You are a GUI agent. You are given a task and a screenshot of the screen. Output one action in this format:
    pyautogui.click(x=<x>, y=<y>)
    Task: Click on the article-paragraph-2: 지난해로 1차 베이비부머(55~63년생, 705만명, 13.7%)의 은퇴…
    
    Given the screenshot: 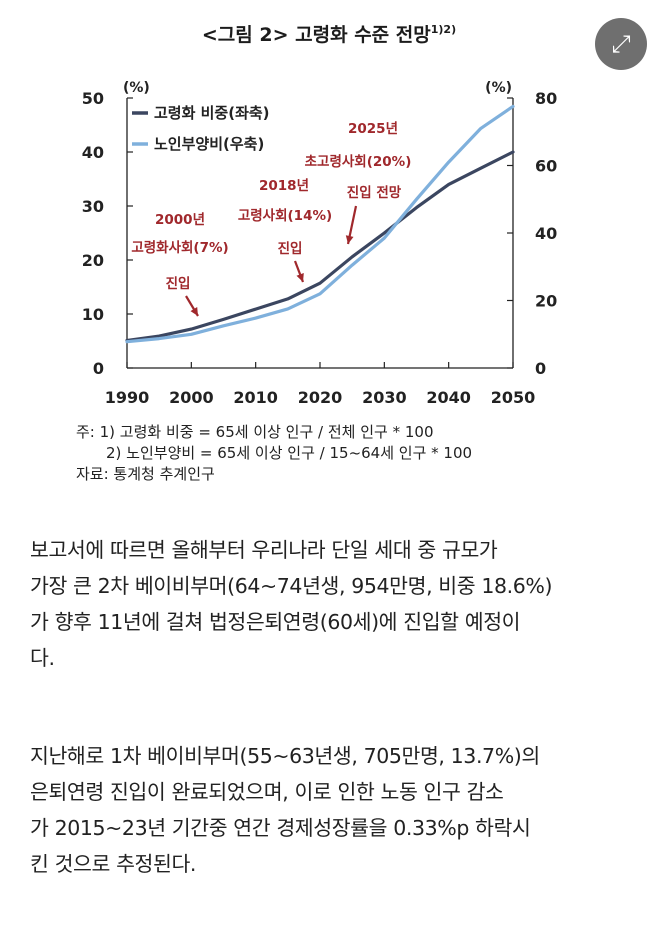 What is the action you would take?
    pyautogui.click(x=330, y=810)
    